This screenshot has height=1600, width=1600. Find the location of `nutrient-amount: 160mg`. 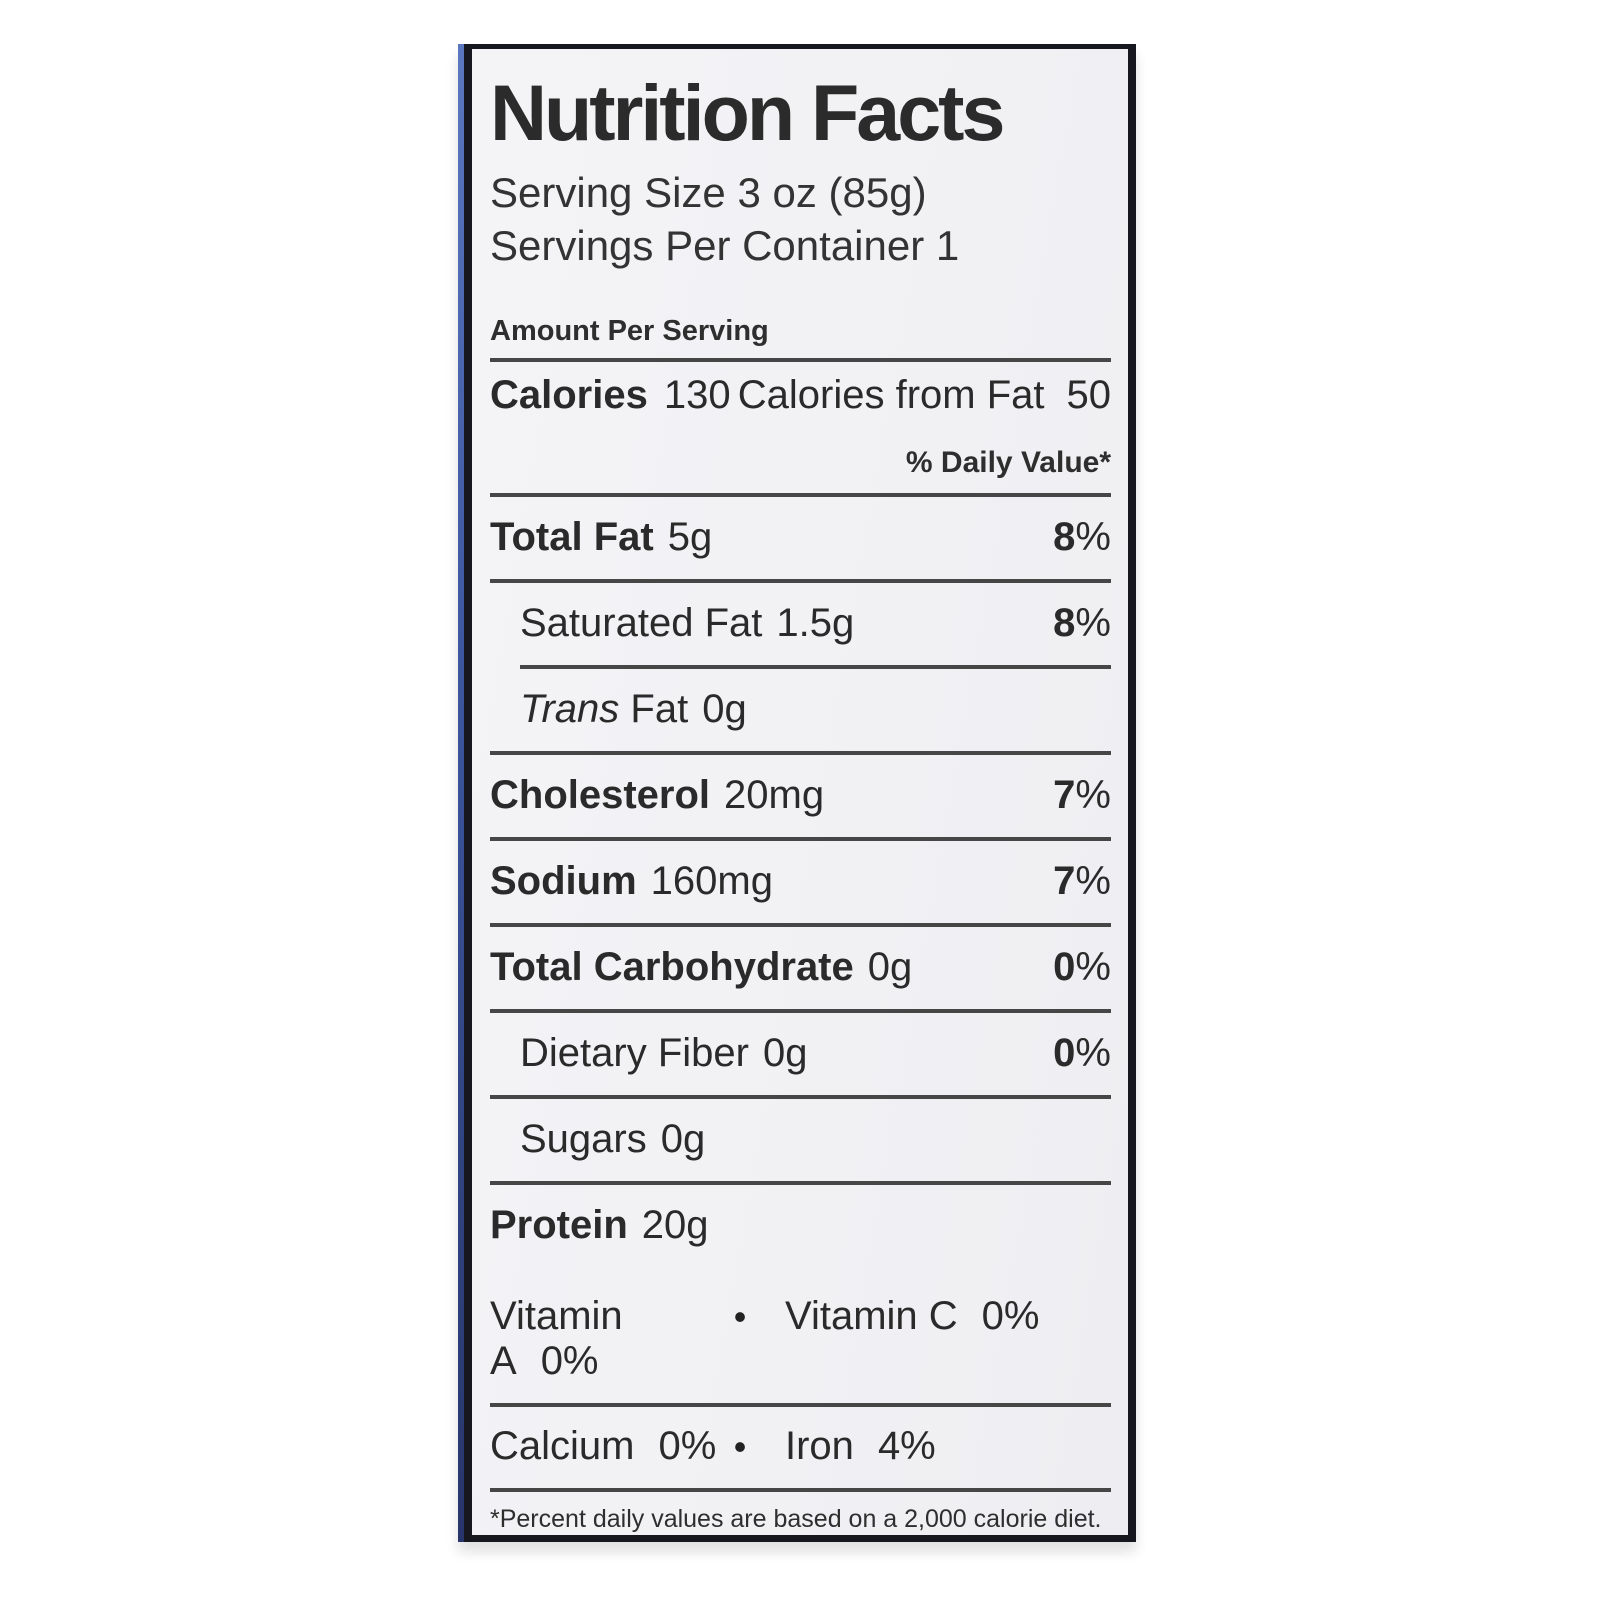

nutrient-amount: 160mg is located at coordinates (711, 881).